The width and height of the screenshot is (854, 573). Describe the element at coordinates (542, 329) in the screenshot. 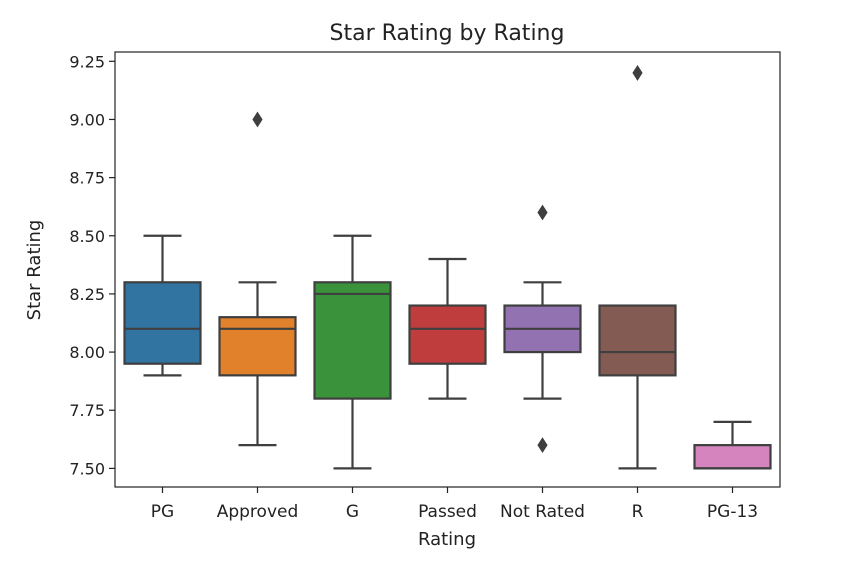

I see `box-not-rated` at that location.